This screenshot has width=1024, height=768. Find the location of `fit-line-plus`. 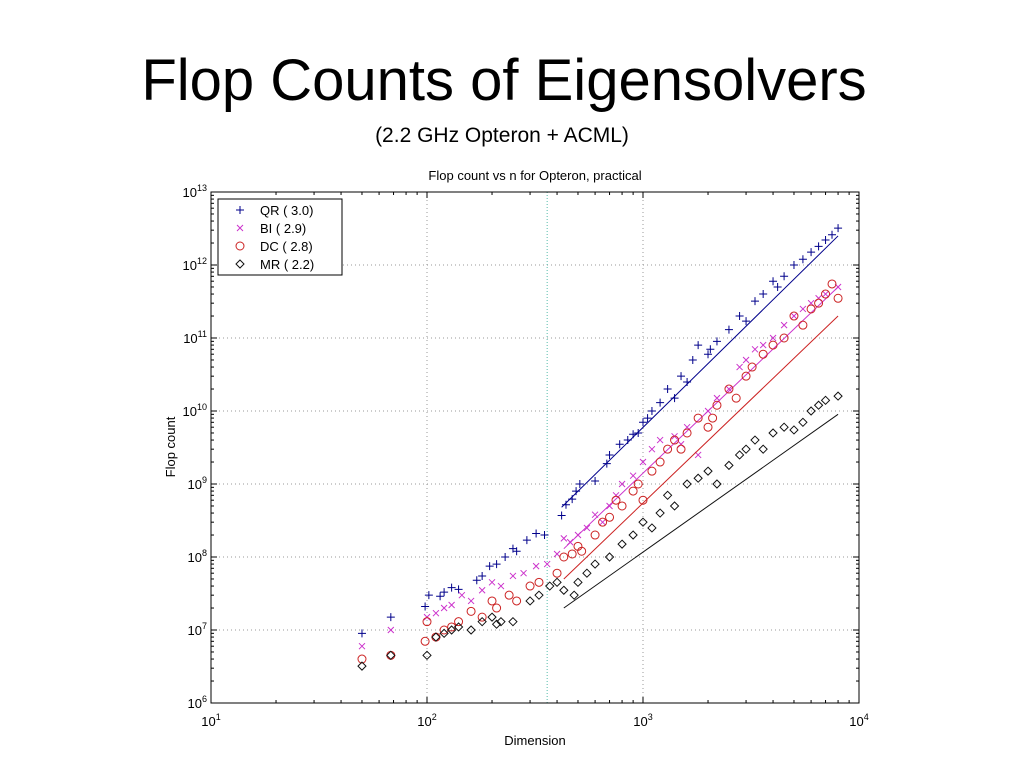

fit-line-plus is located at coordinates (700, 371).